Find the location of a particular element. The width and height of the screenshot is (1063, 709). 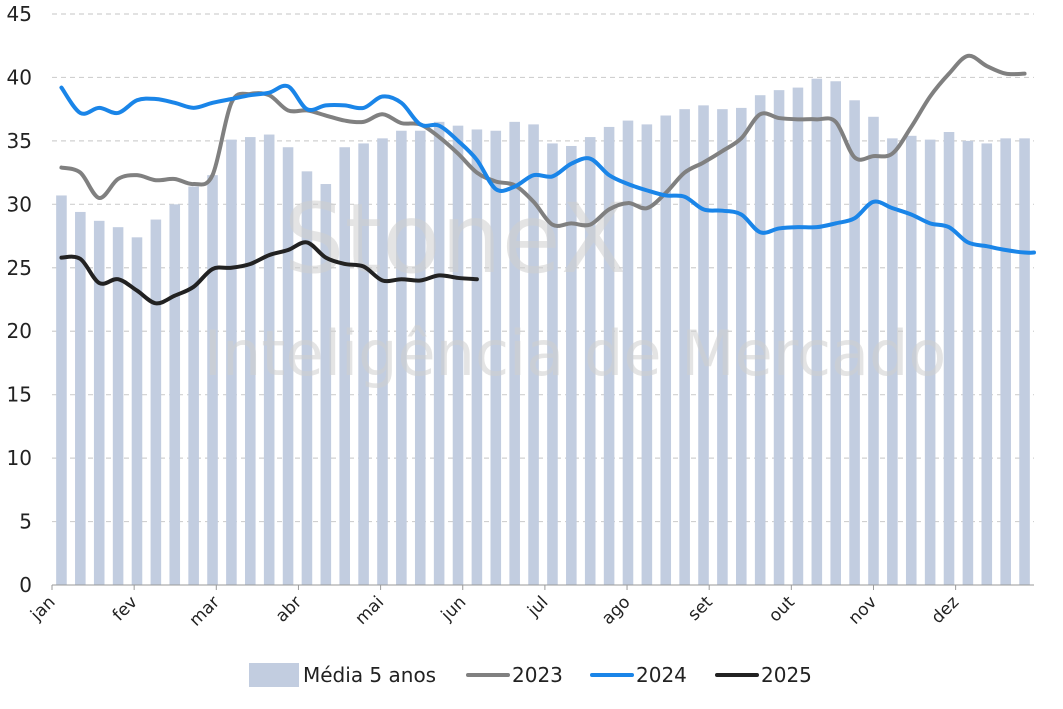

line-series-2025 is located at coordinates (269, 273).